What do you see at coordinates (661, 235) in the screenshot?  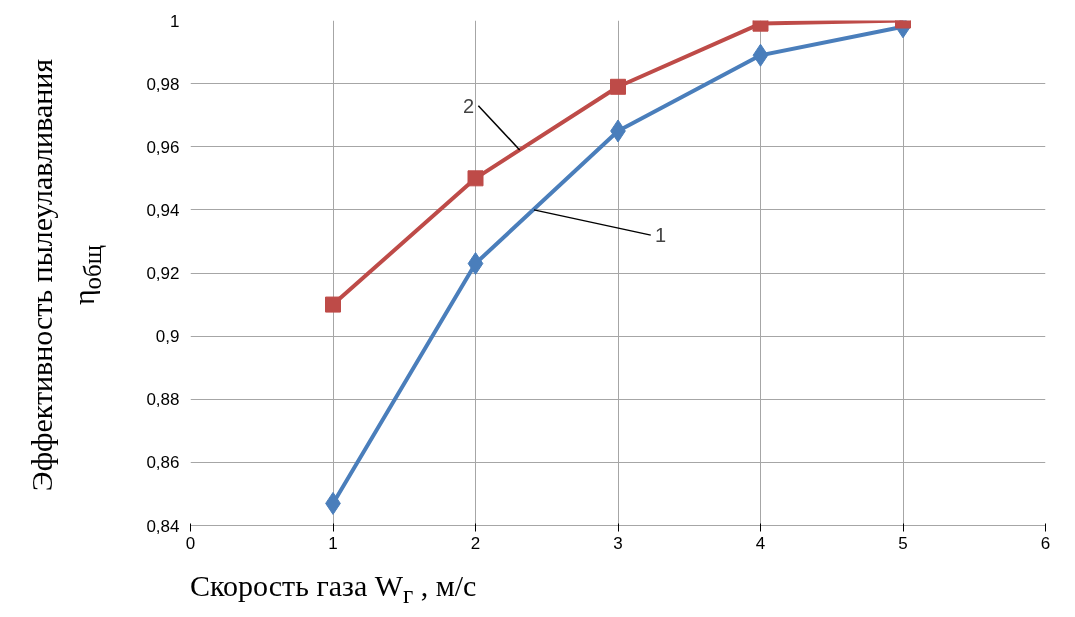 I see `annotation: 1` at bounding box center [661, 235].